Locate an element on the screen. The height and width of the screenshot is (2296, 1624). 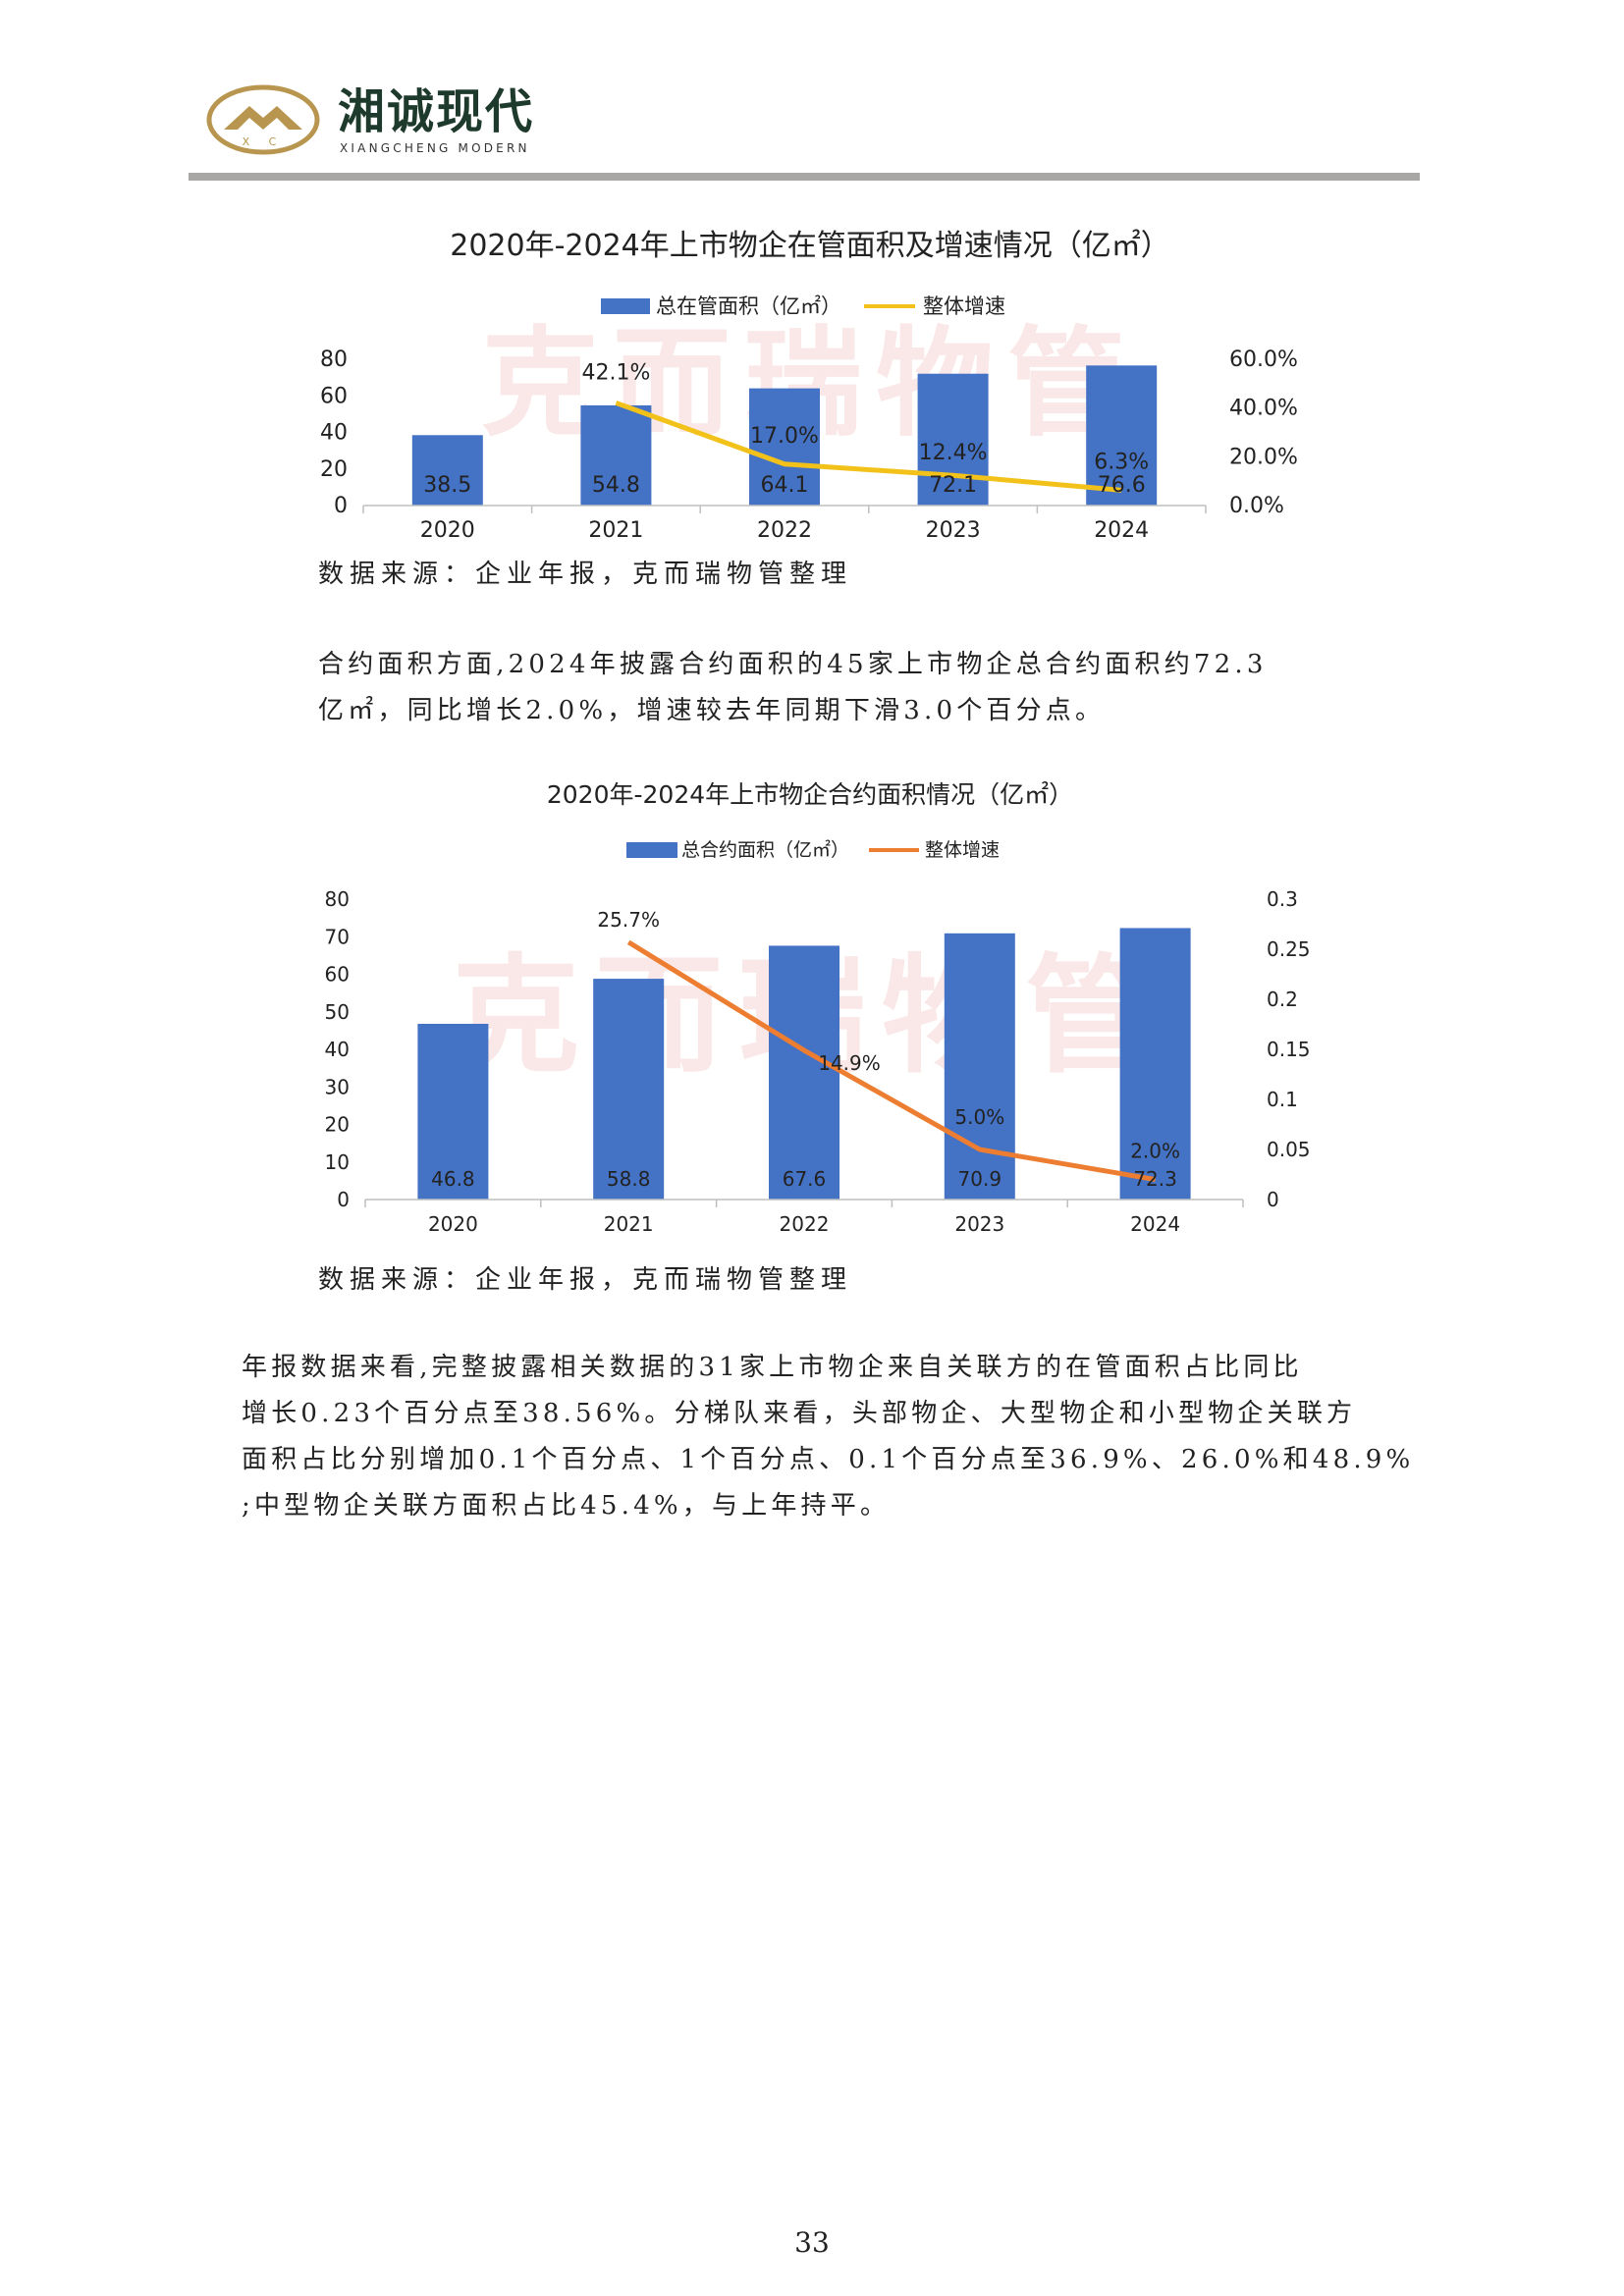
y-tick-label-right: 0.0% is located at coordinates (1256, 506).